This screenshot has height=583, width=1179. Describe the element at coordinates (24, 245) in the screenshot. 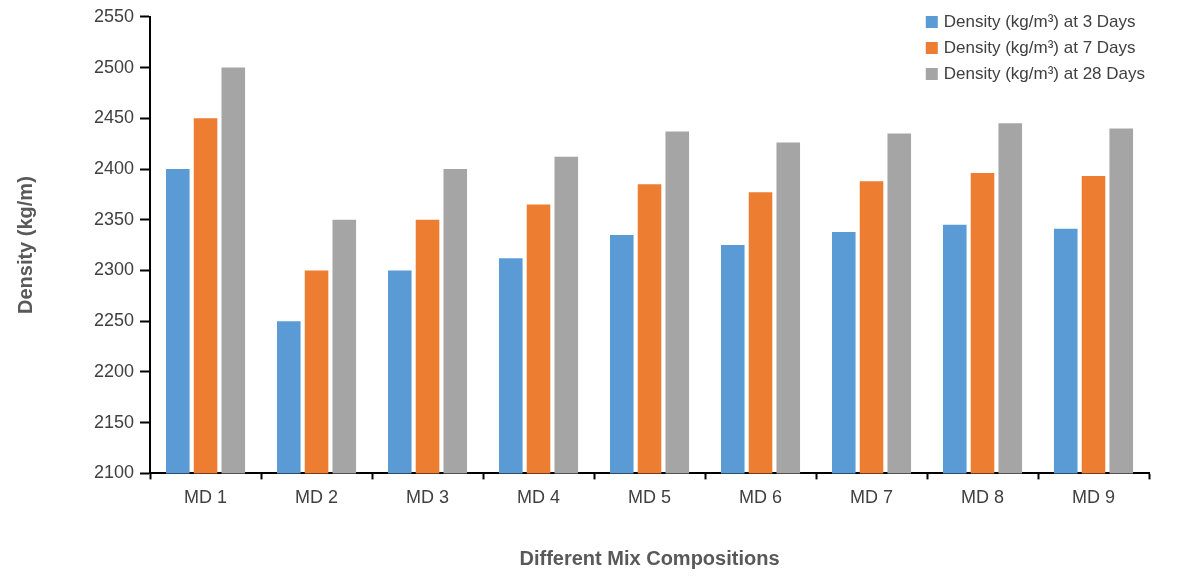

I see `y-axis-title: Density (kg/m)` at that location.